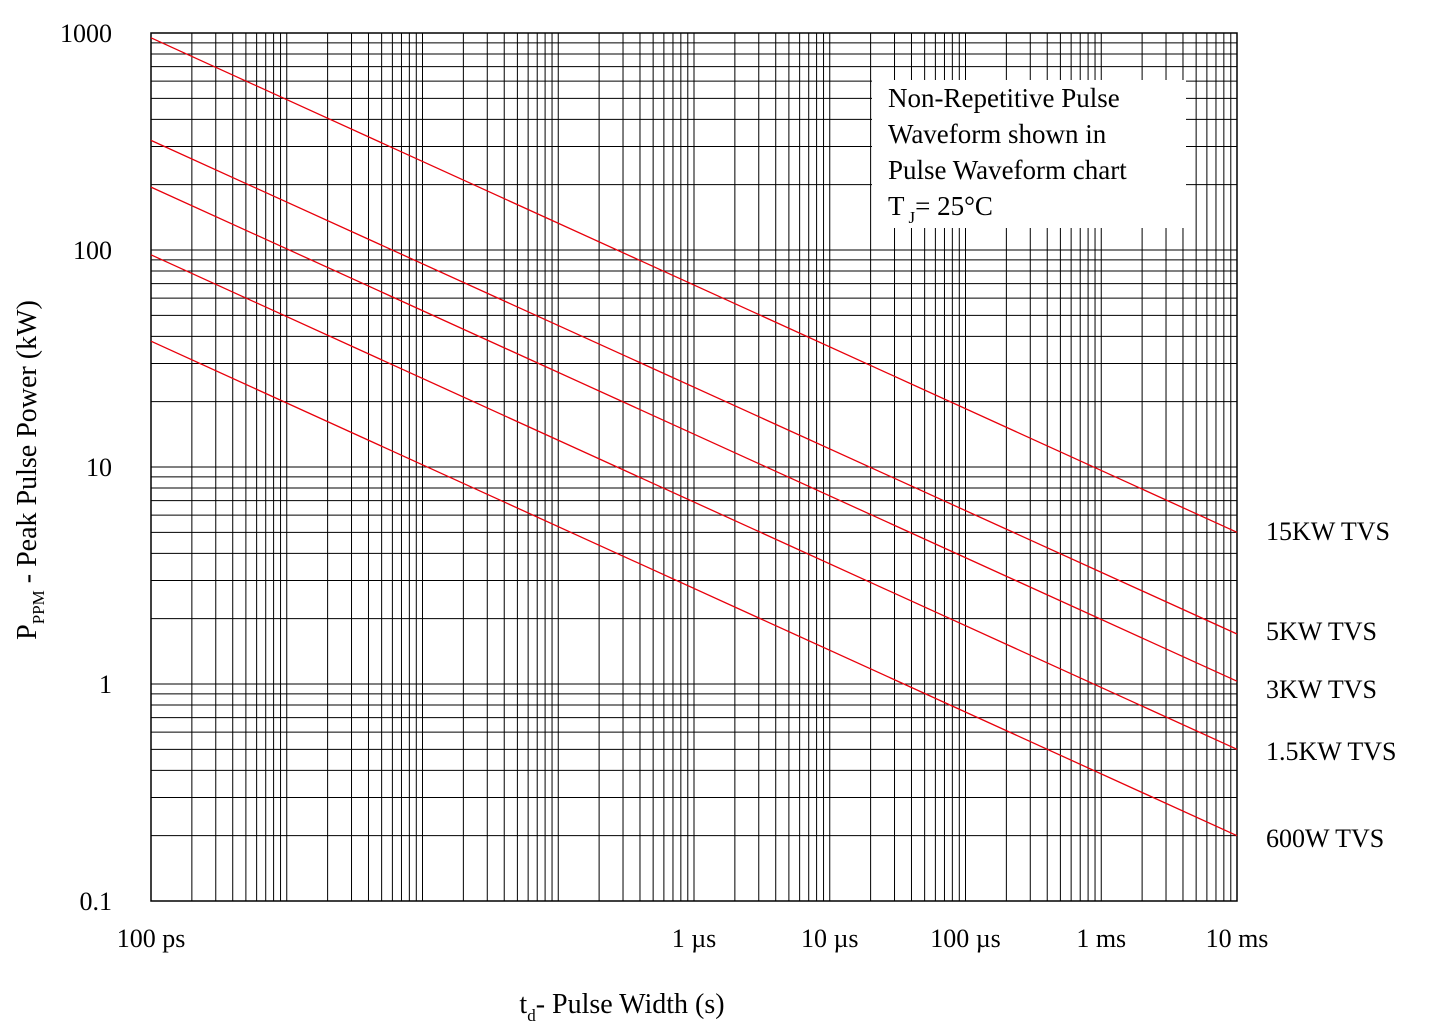 The height and width of the screenshot is (1036, 1446). Describe the element at coordinates (694, 938) in the screenshot. I see `x-tick-label: 1 µs` at that location.